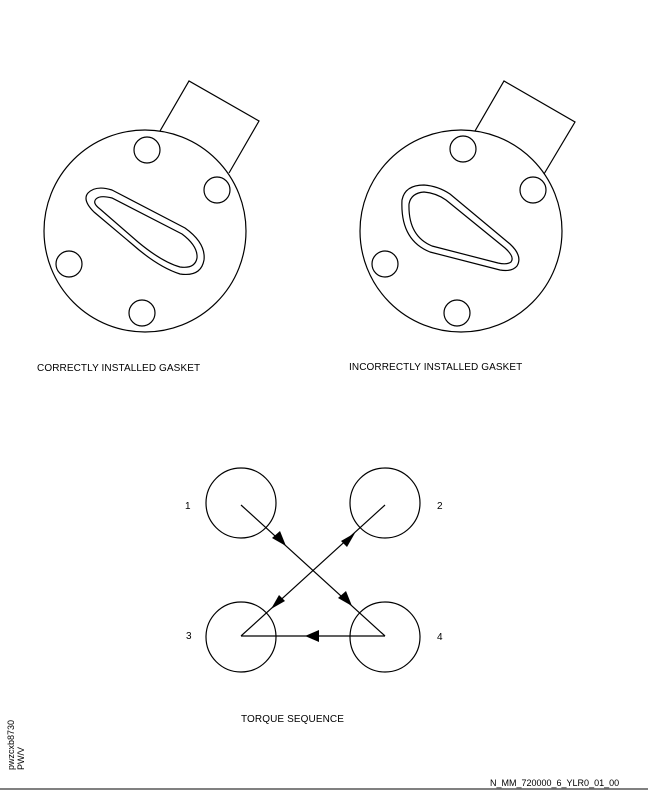  I want to click on incorrect-gasket-flange, so click(467, 206).